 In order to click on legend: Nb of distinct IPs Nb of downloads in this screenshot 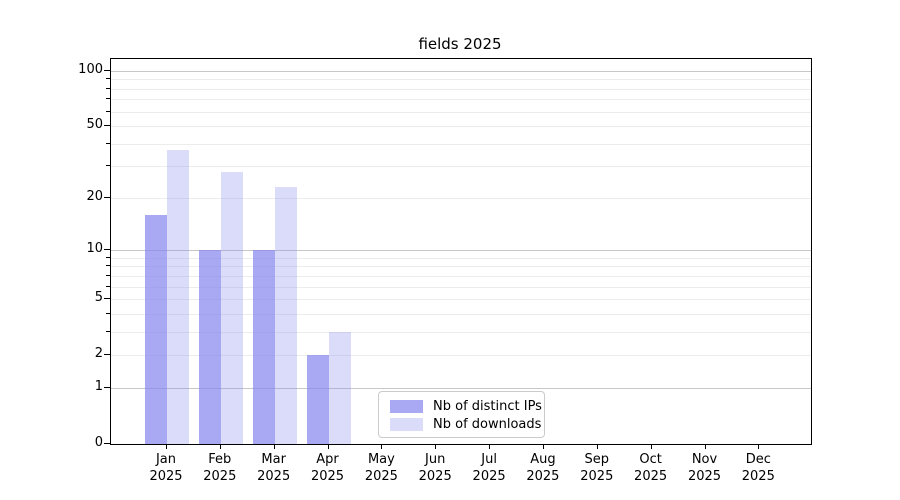, I will do `click(461, 414)`.